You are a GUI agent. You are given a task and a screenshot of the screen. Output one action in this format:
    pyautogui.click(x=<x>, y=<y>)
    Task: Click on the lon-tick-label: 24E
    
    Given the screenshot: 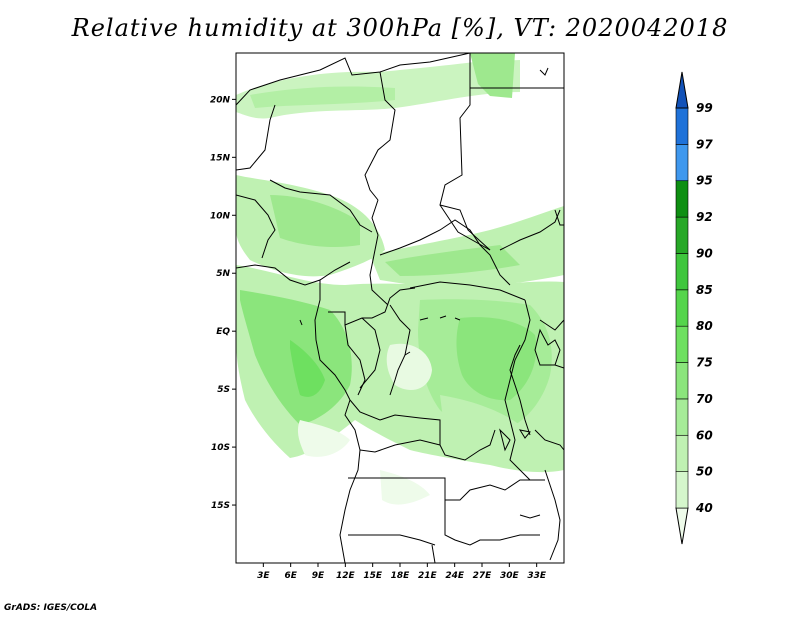 What is the action you would take?
    pyautogui.click(x=455, y=576)
    